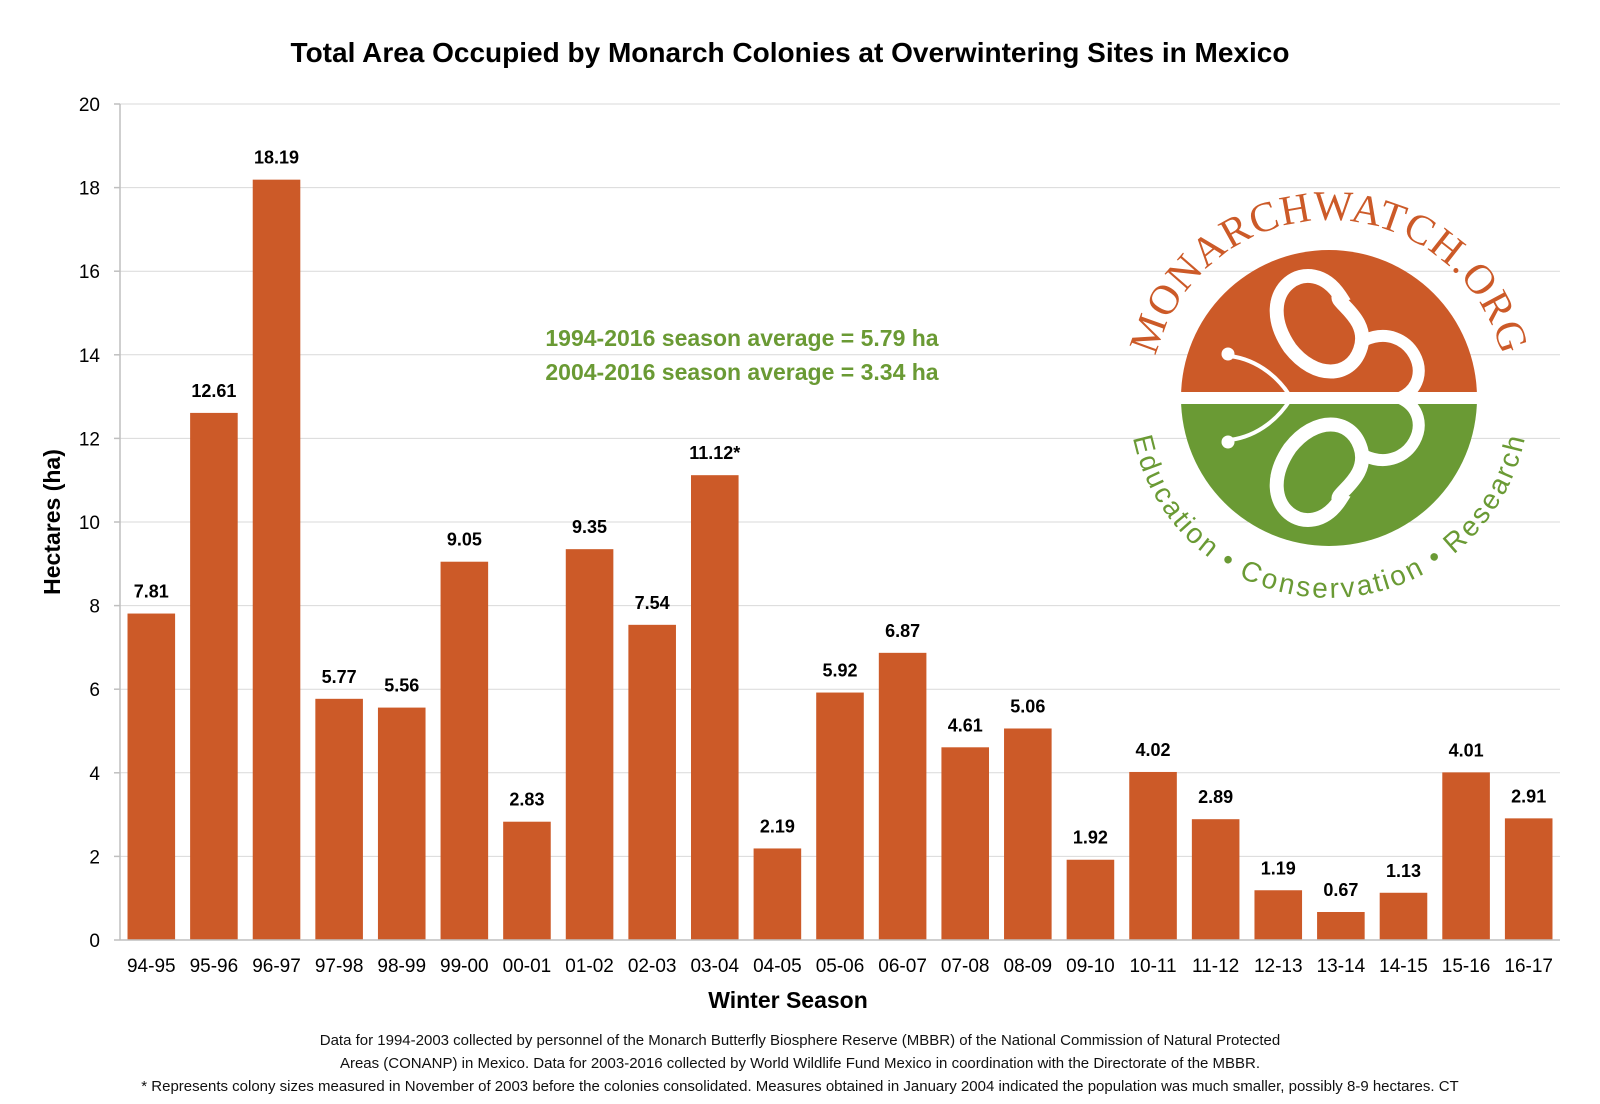  I want to click on value-label: 18.19, so click(276, 158).